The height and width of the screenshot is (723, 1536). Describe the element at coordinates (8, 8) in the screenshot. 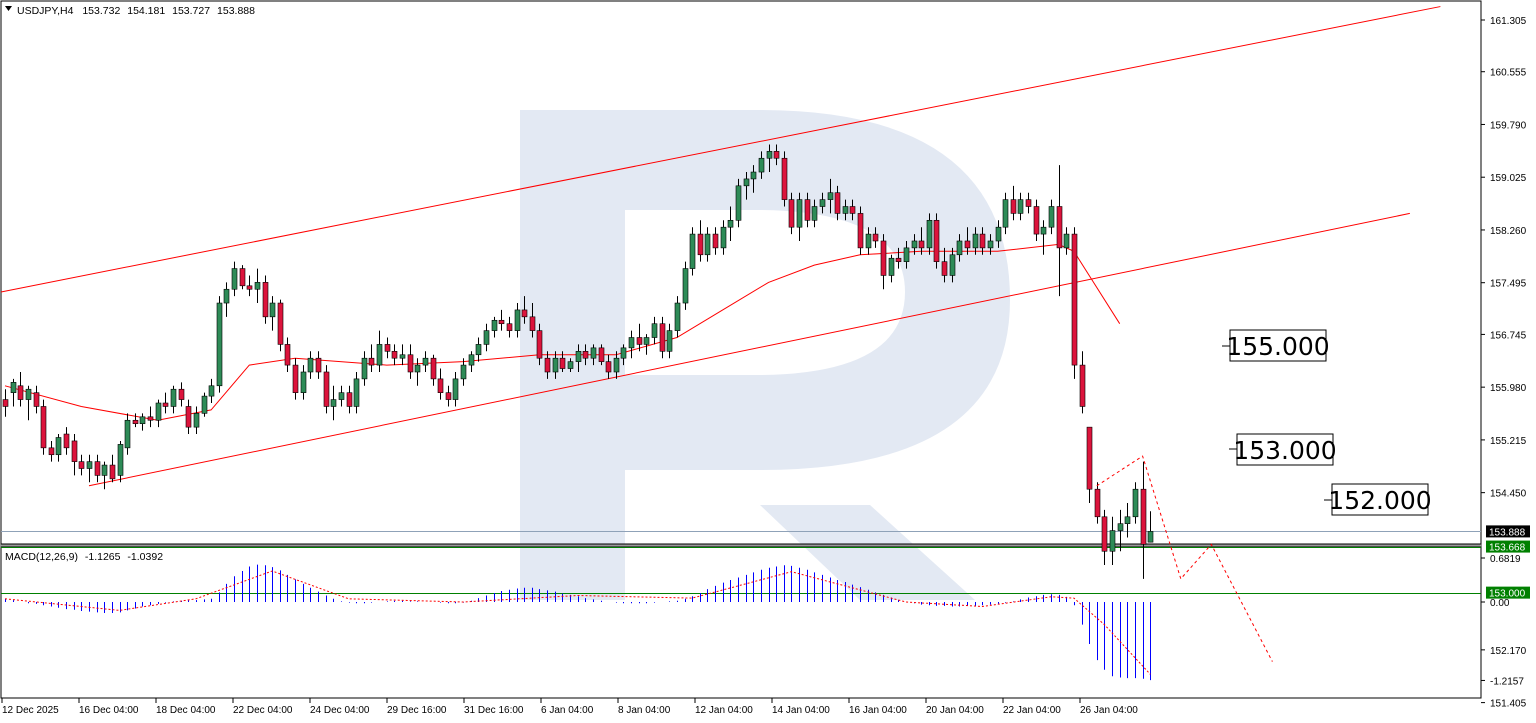

I see `triangle-down-icon` at that location.